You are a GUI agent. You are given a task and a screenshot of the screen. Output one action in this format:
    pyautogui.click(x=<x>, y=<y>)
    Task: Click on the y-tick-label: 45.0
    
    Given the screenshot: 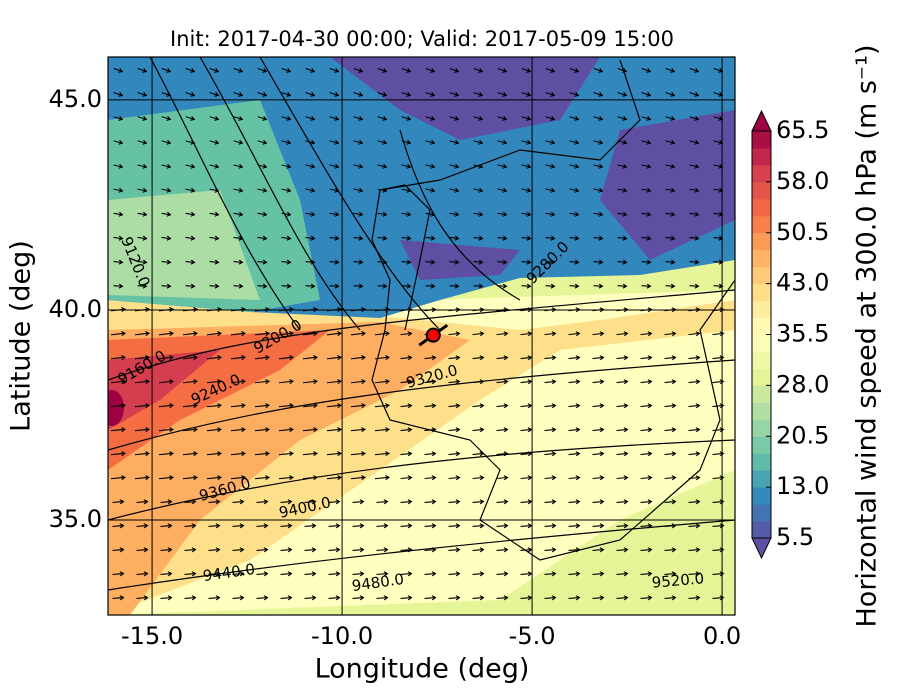 What is the action you would take?
    pyautogui.click(x=75, y=99)
    